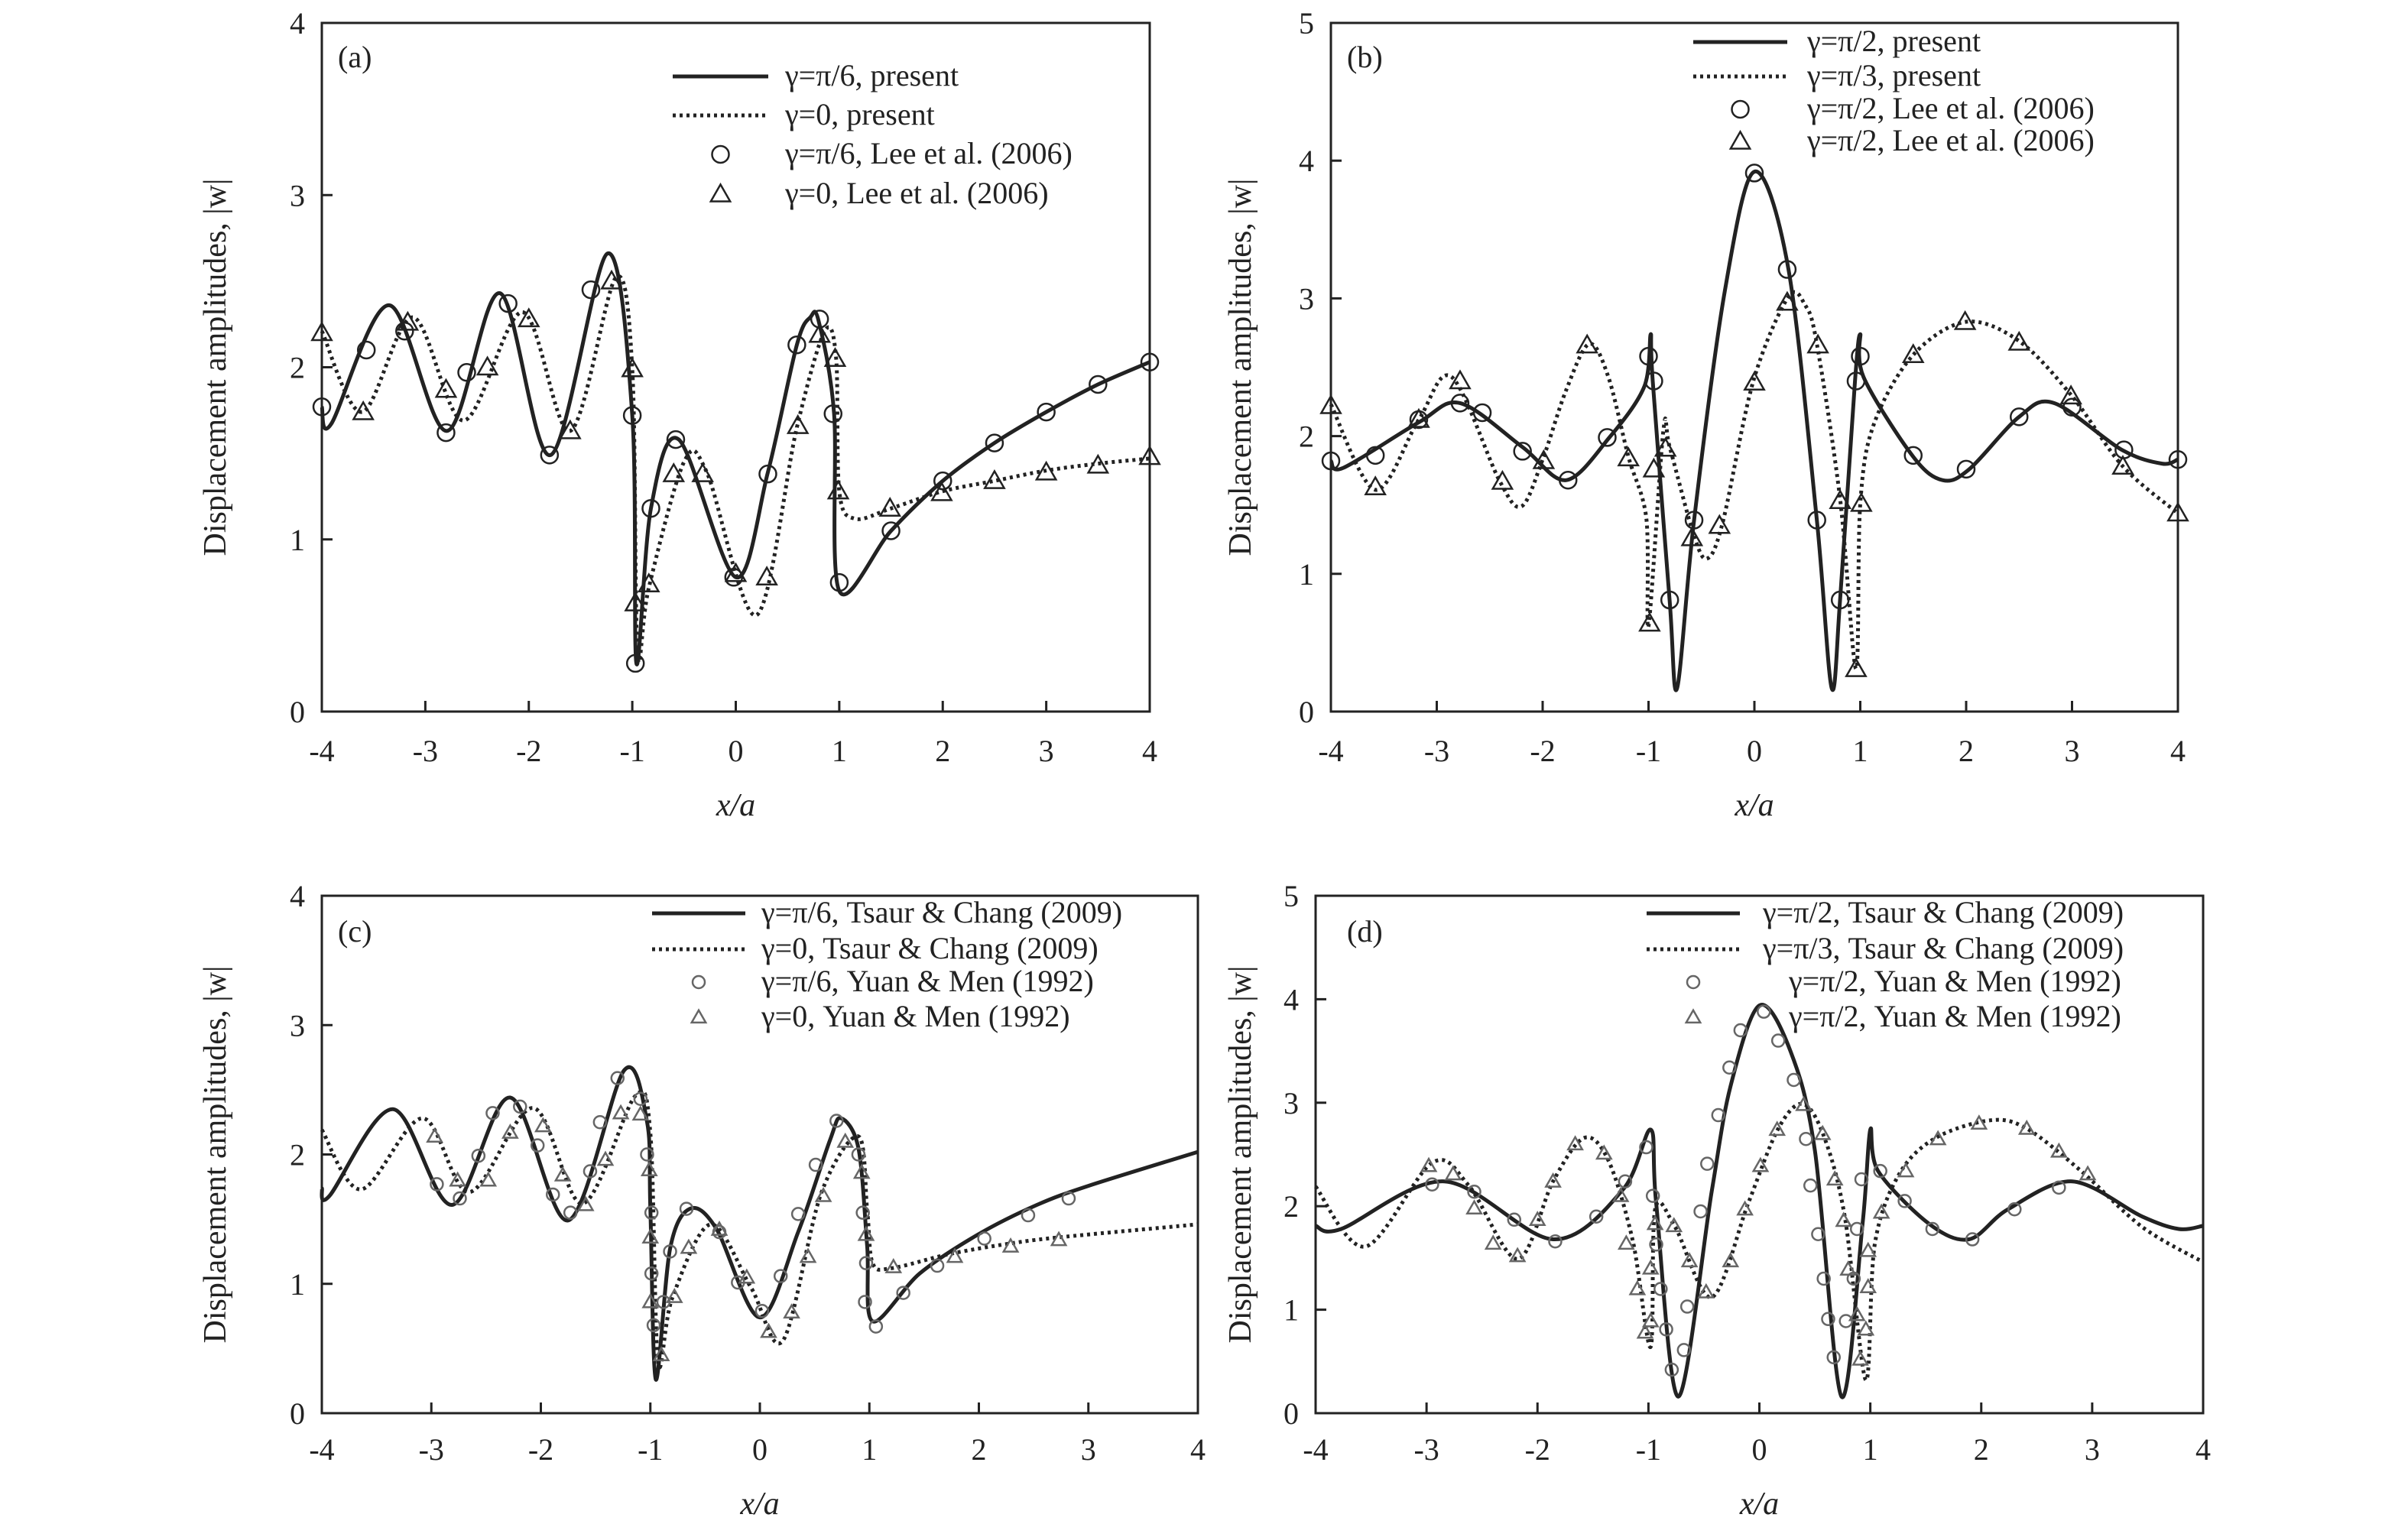 This screenshot has height=1524, width=2408. I want to click on x-tick-label: 1, so click(1861, 751).